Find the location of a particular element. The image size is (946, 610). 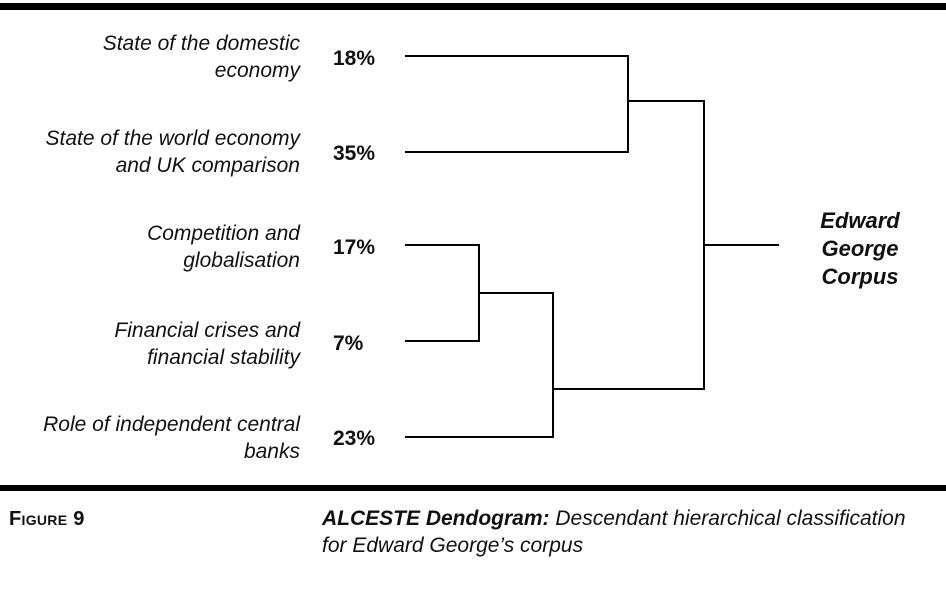

top-rule is located at coordinates (473, 6).